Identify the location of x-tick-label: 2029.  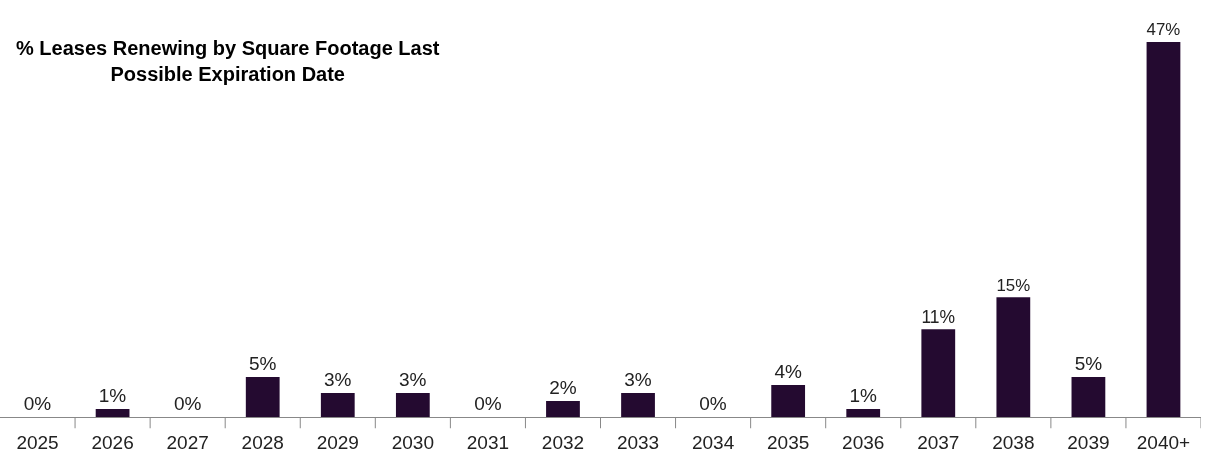
(337, 442).